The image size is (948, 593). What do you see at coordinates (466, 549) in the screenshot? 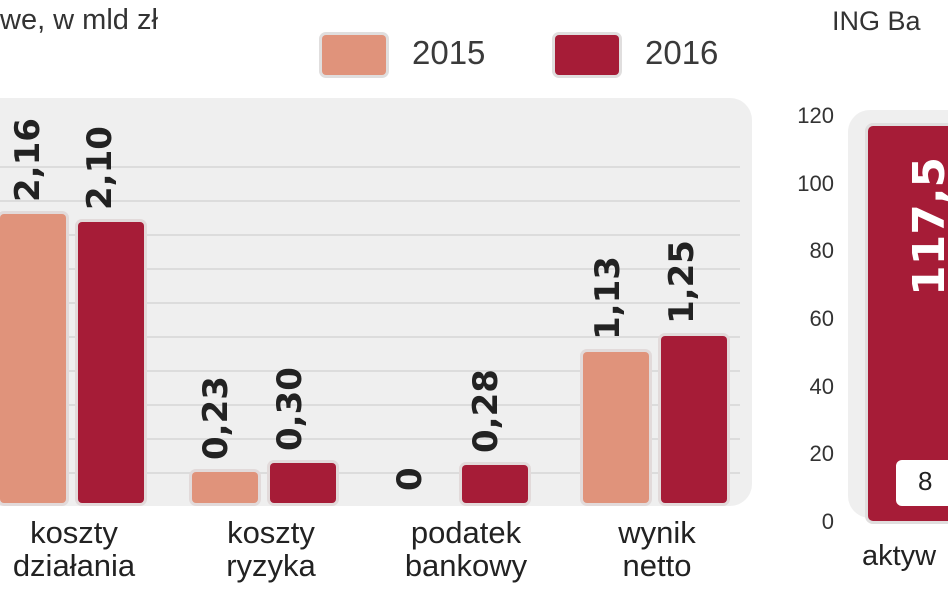
I see `category-label-2: podatek bankowy` at bounding box center [466, 549].